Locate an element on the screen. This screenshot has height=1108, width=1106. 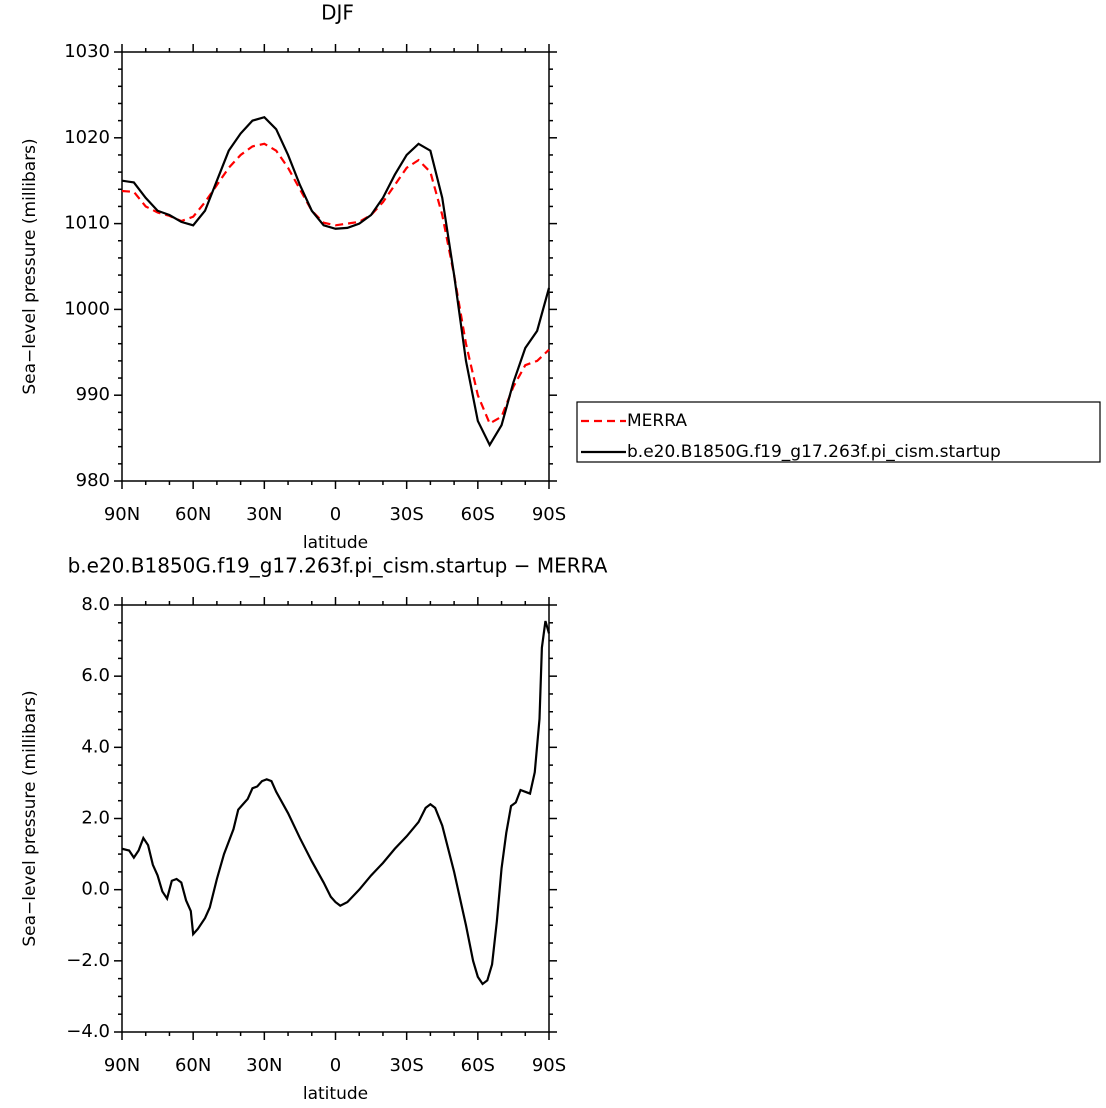
y-tick-label: 980 is located at coordinates (93, 480).